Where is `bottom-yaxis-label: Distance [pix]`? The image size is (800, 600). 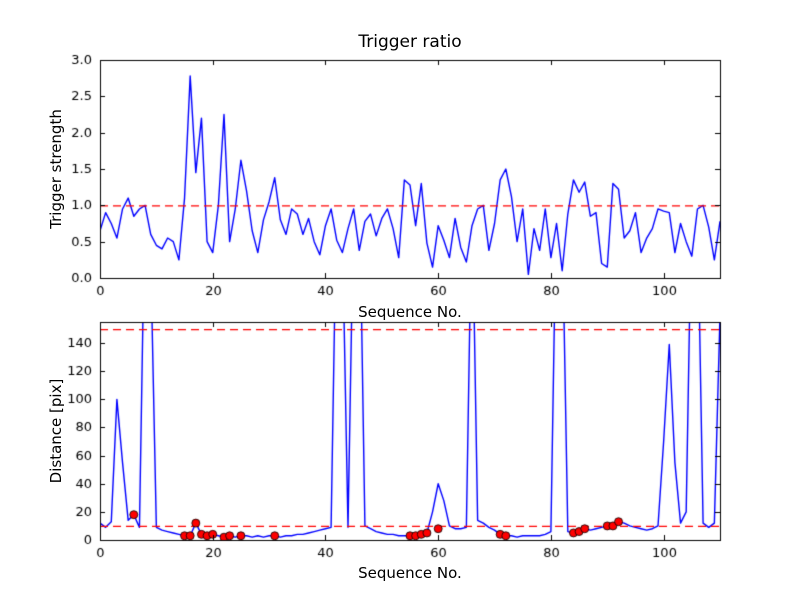
bottom-yaxis-label: Distance [pix] is located at coordinates (56, 431).